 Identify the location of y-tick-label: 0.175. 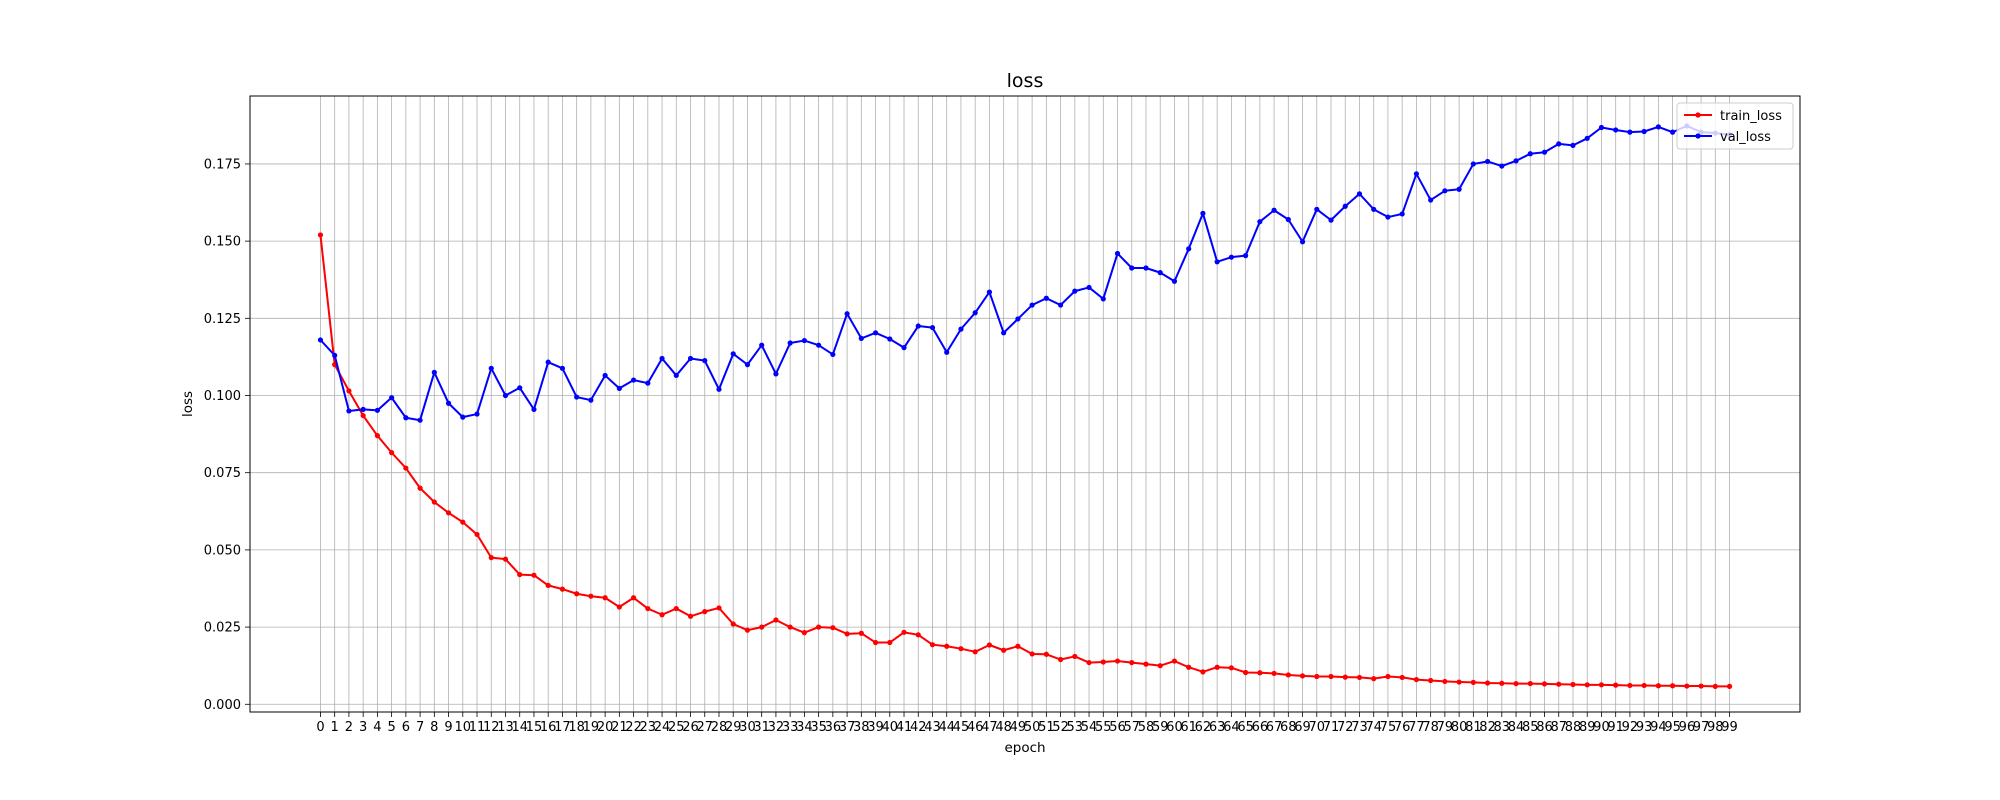
(222, 164).